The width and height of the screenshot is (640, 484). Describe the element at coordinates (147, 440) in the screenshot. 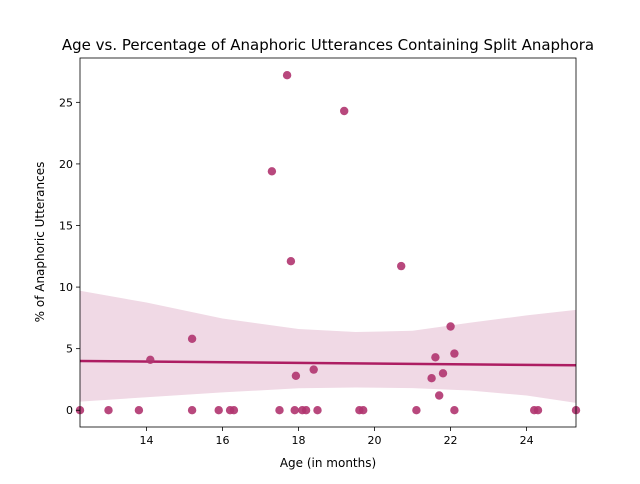

I see `x-tick-label: 14` at that location.